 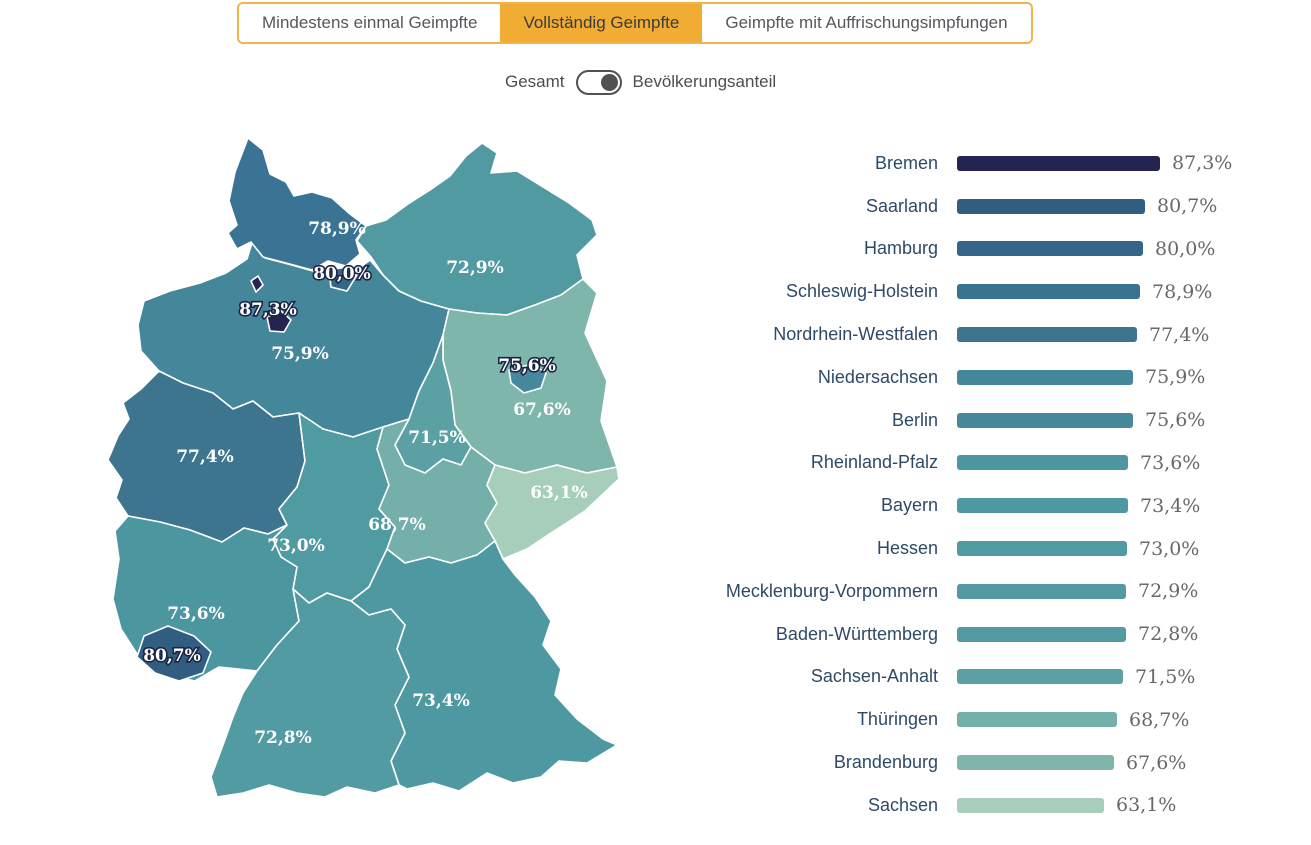 I want to click on map-state-baden-wuerttemberg, so click(x=310, y=693).